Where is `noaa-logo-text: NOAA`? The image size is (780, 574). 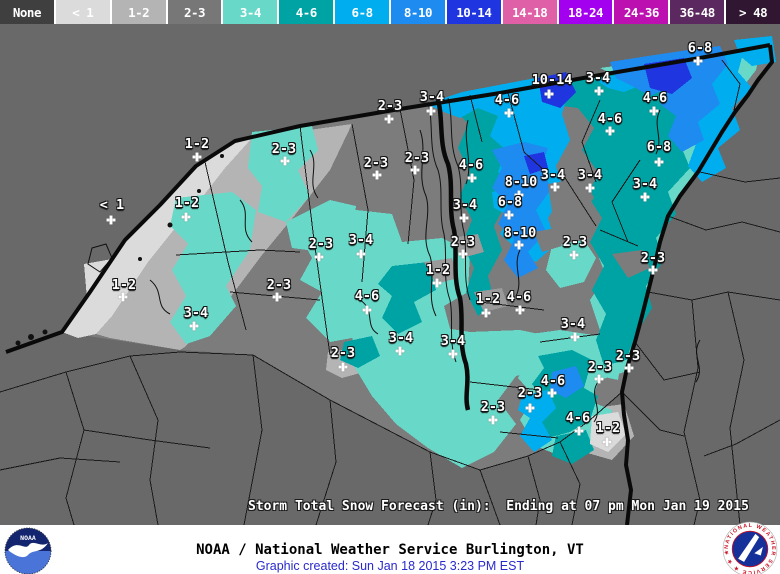
noaa-logo-text: NOAA is located at coordinates (28, 538).